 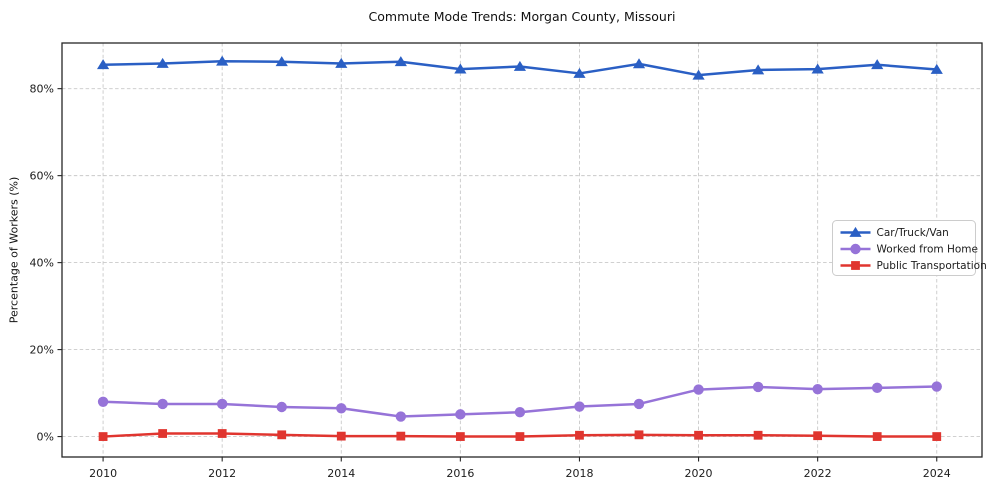 I want to click on y-tick-label: 0%, so click(x=45, y=436).